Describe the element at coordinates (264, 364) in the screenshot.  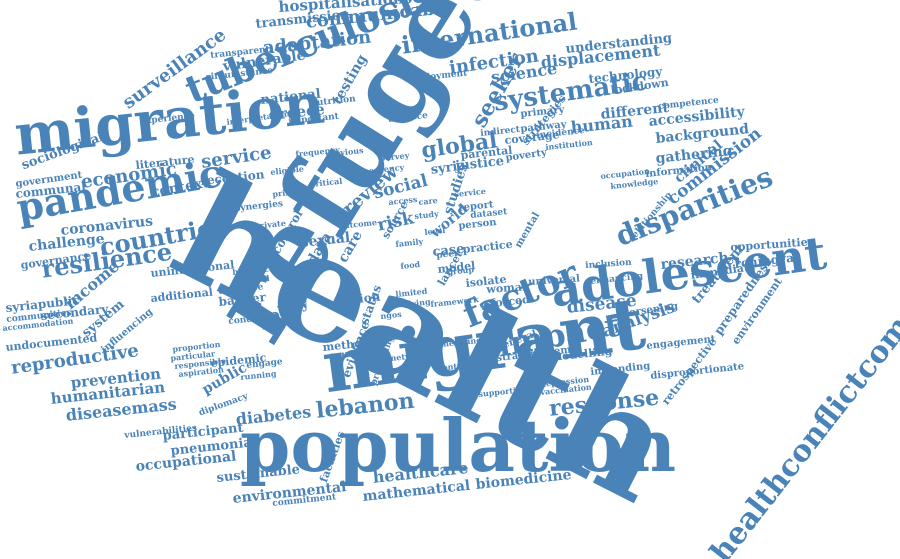
I see `cloud-word: engage` at that location.